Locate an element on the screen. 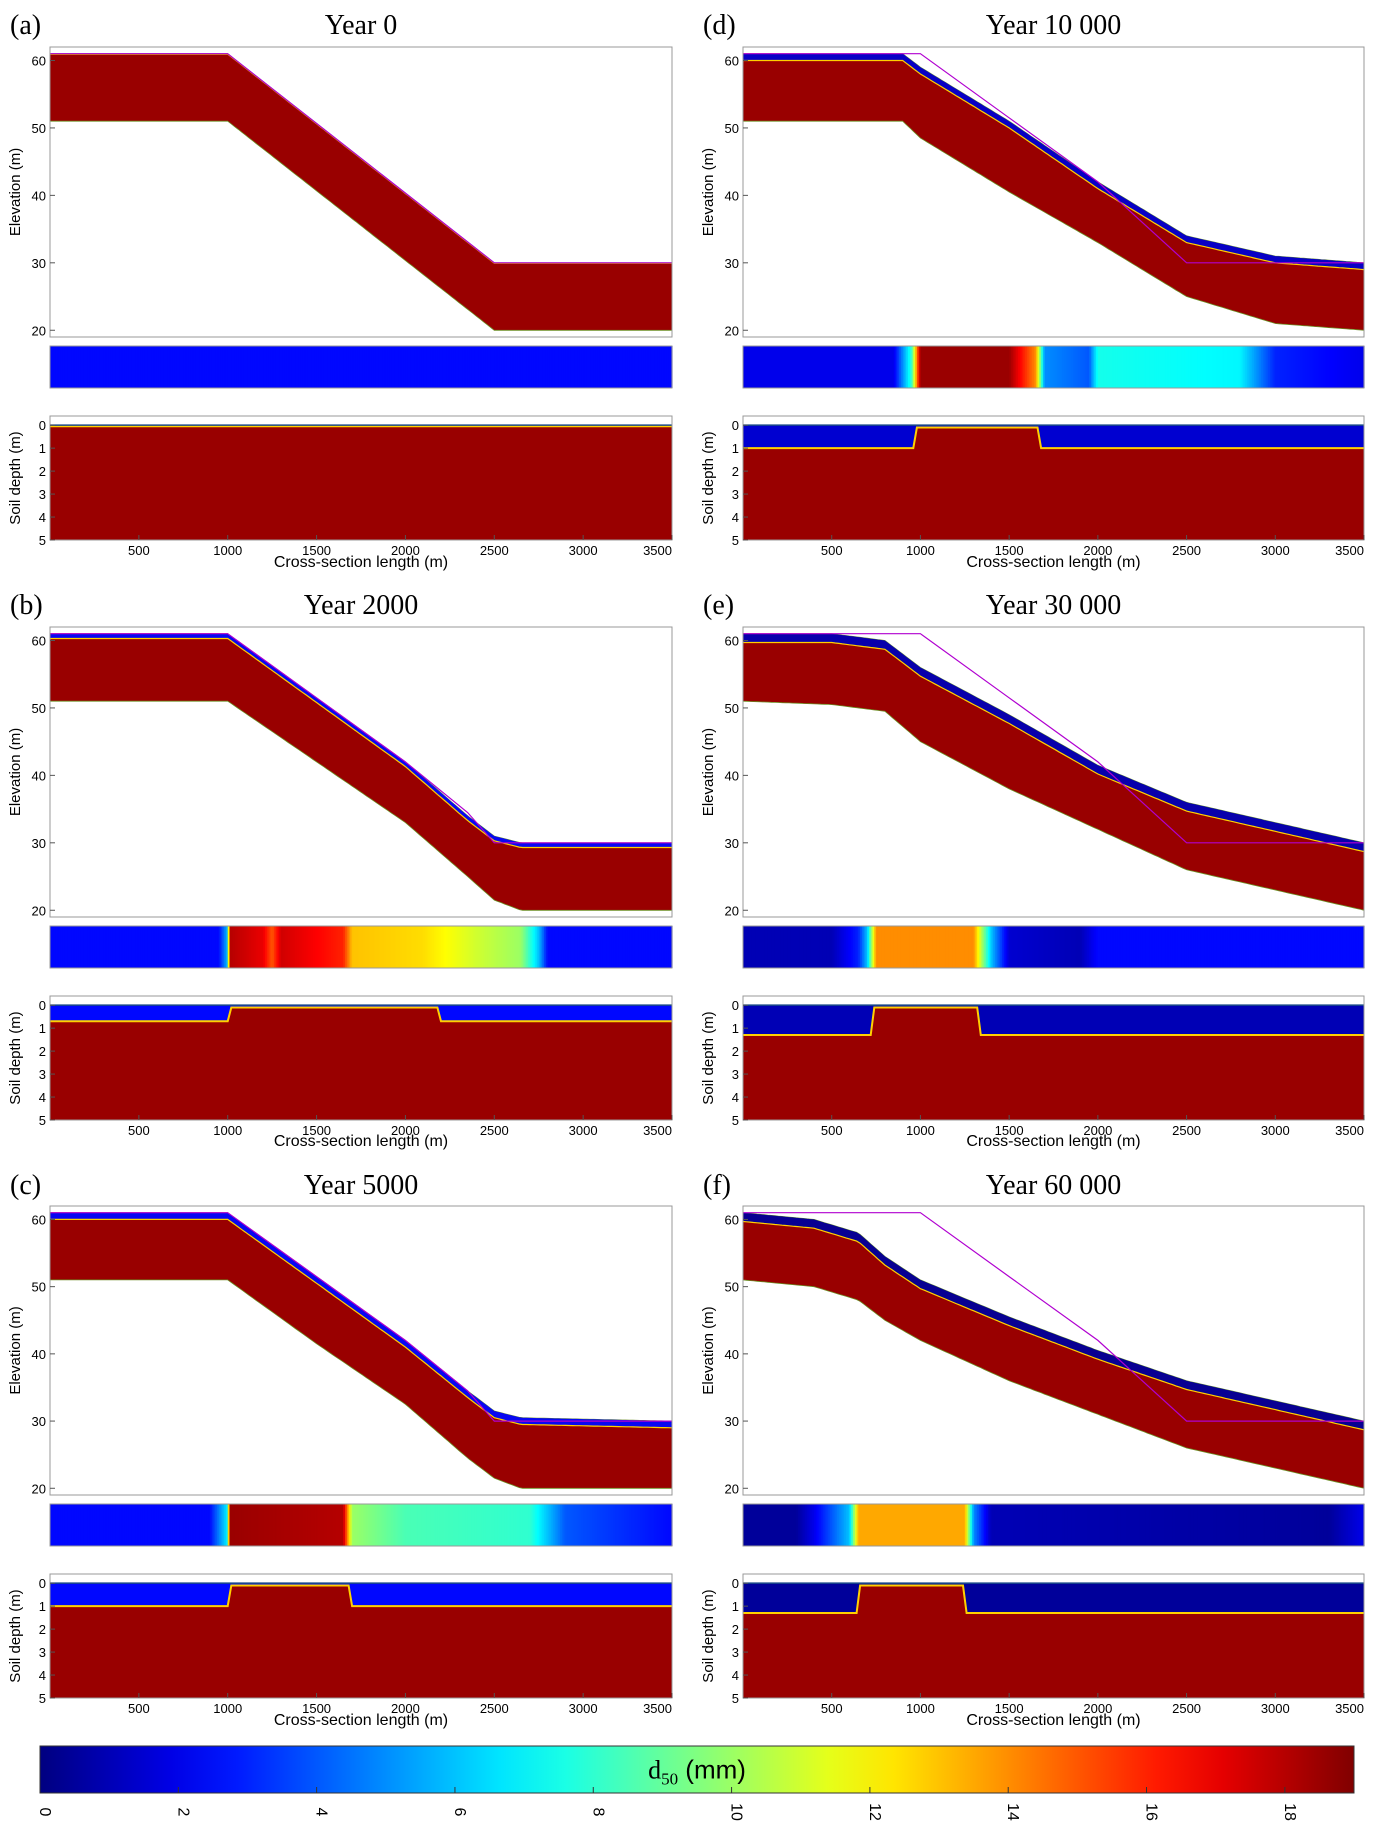 Image resolution: width=1388 pixels, height=1837 pixels. panel-label: (e) is located at coordinates (718, 605).